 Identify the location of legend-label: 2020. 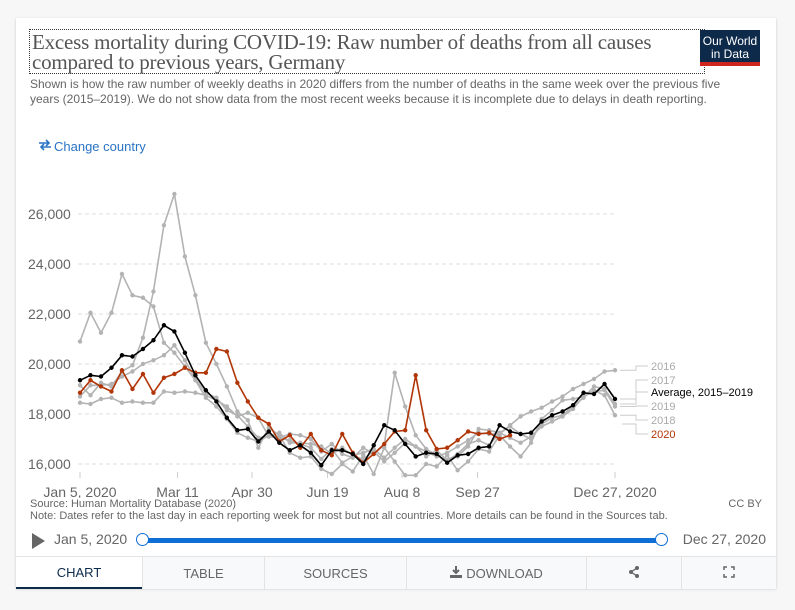
(663, 435).